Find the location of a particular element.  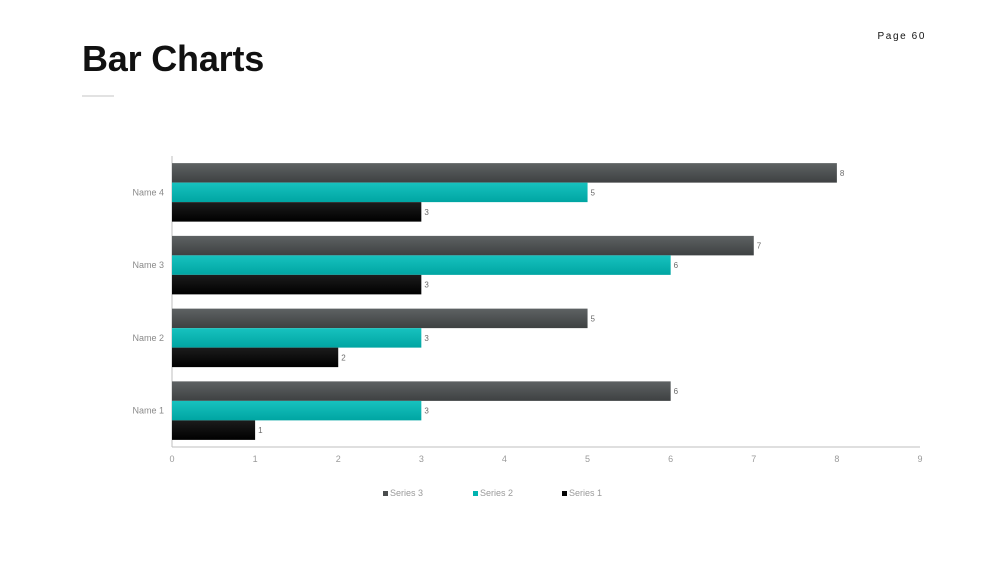

chart-legend: Series 3 Series 2 Series 1 is located at coordinates (492, 493).